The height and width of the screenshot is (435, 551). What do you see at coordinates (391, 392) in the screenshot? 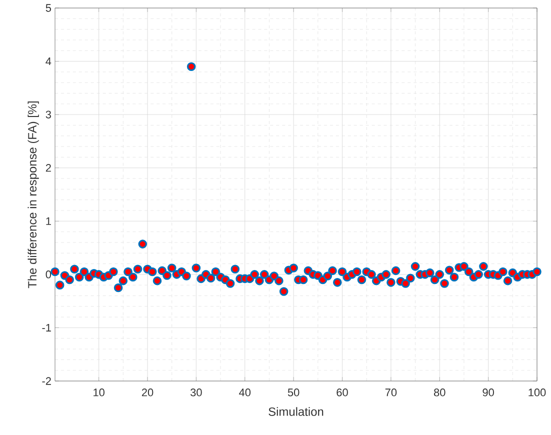
I see `x-tick-label: 70` at bounding box center [391, 392].